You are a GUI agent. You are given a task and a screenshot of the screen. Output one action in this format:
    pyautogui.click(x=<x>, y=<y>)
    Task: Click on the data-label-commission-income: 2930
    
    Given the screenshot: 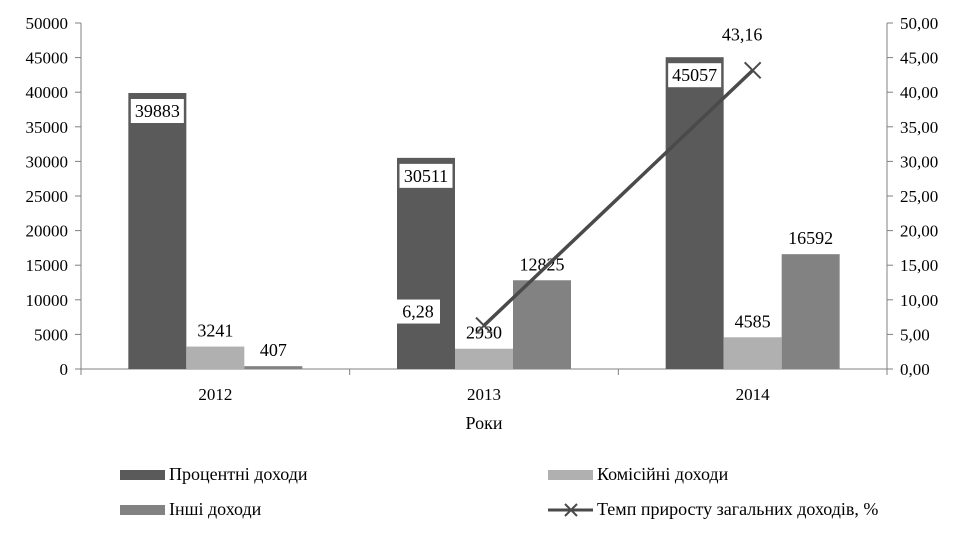 What is the action you would take?
    pyautogui.click(x=484, y=333)
    